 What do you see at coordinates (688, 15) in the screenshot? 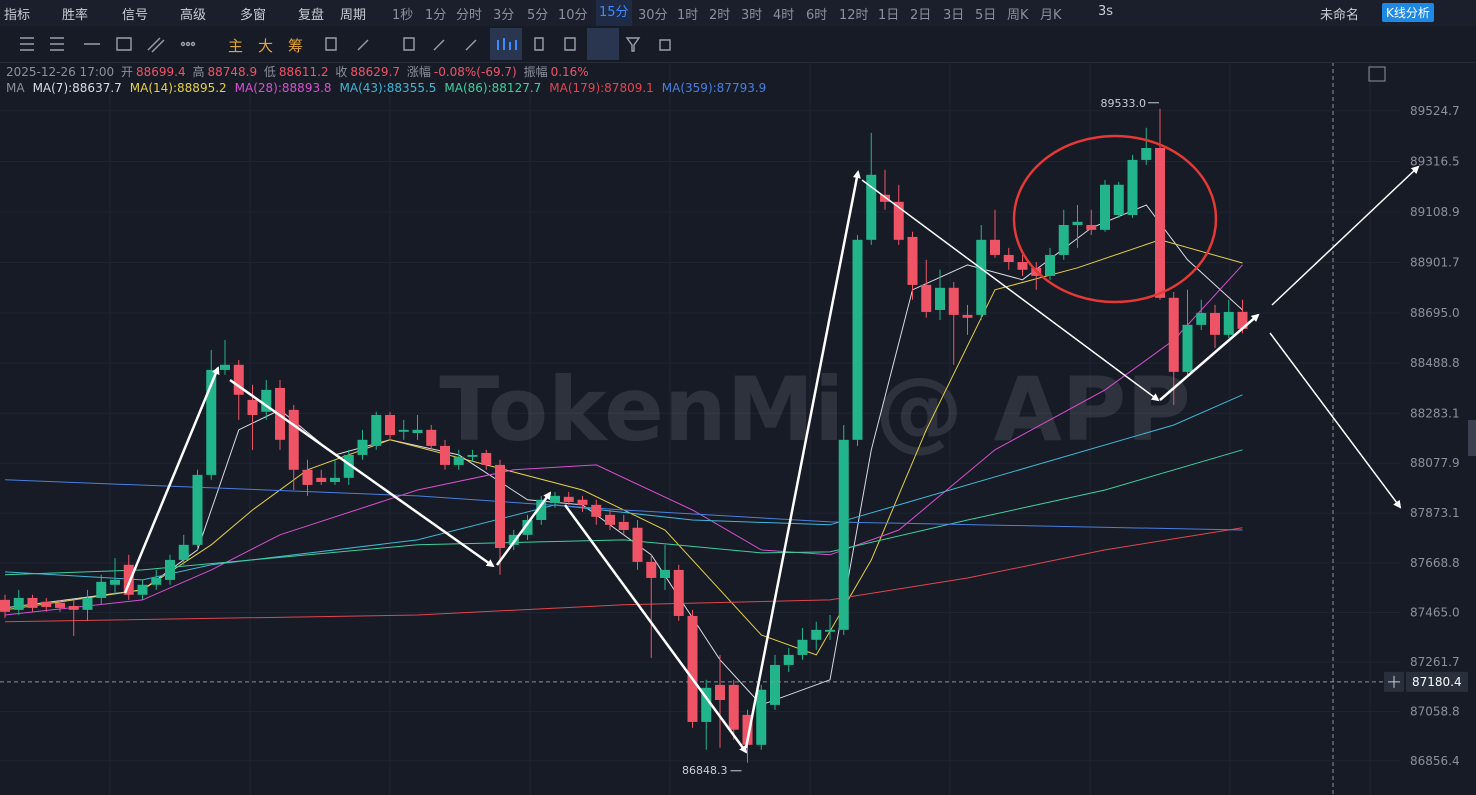
I see `period-tab: 1时` at bounding box center [688, 15].